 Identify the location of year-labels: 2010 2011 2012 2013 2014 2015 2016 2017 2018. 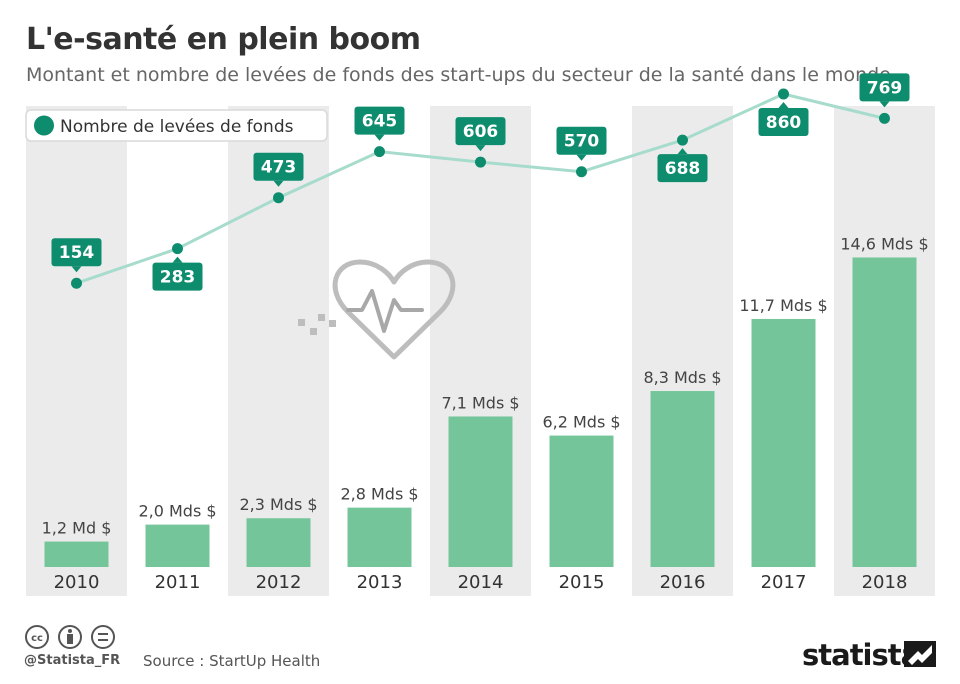
(481, 582).